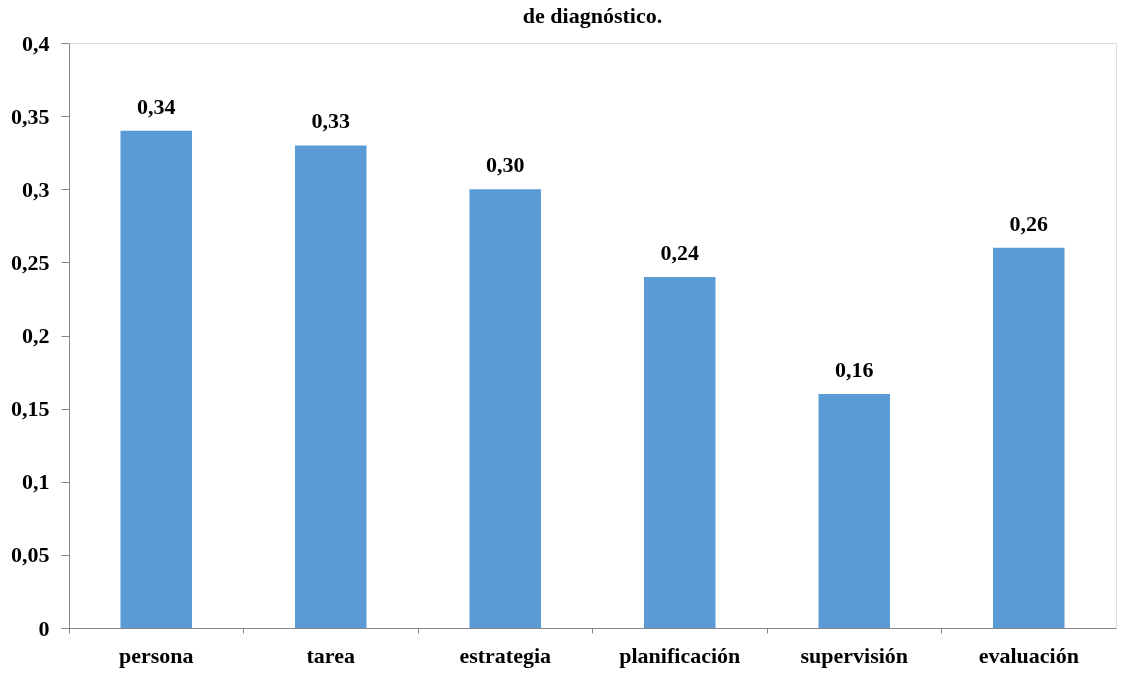 The image size is (1146, 676). I want to click on y-tick-label: 0,4, so click(36, 43).